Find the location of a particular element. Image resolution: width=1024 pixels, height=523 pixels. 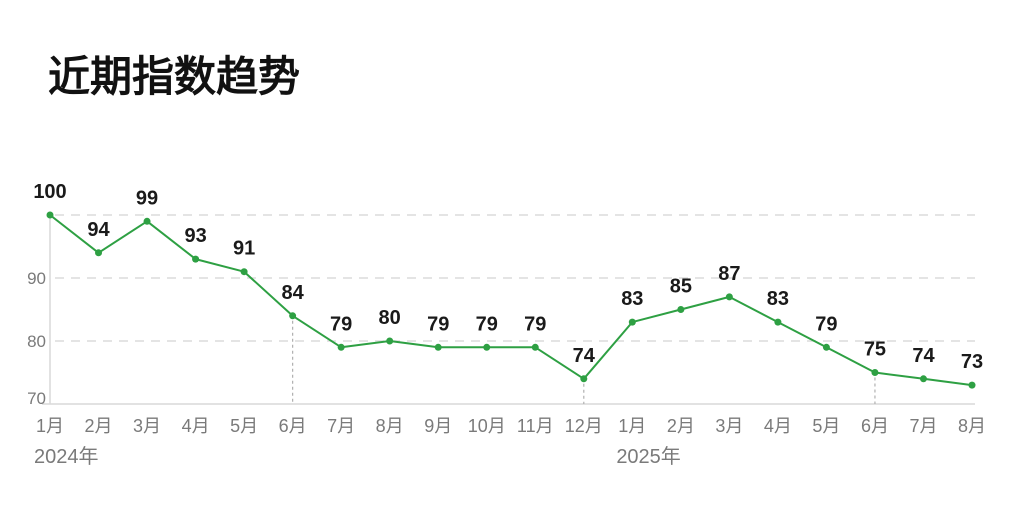

chart-title: 近期指数趋势 is located at coordinates (174, 76).